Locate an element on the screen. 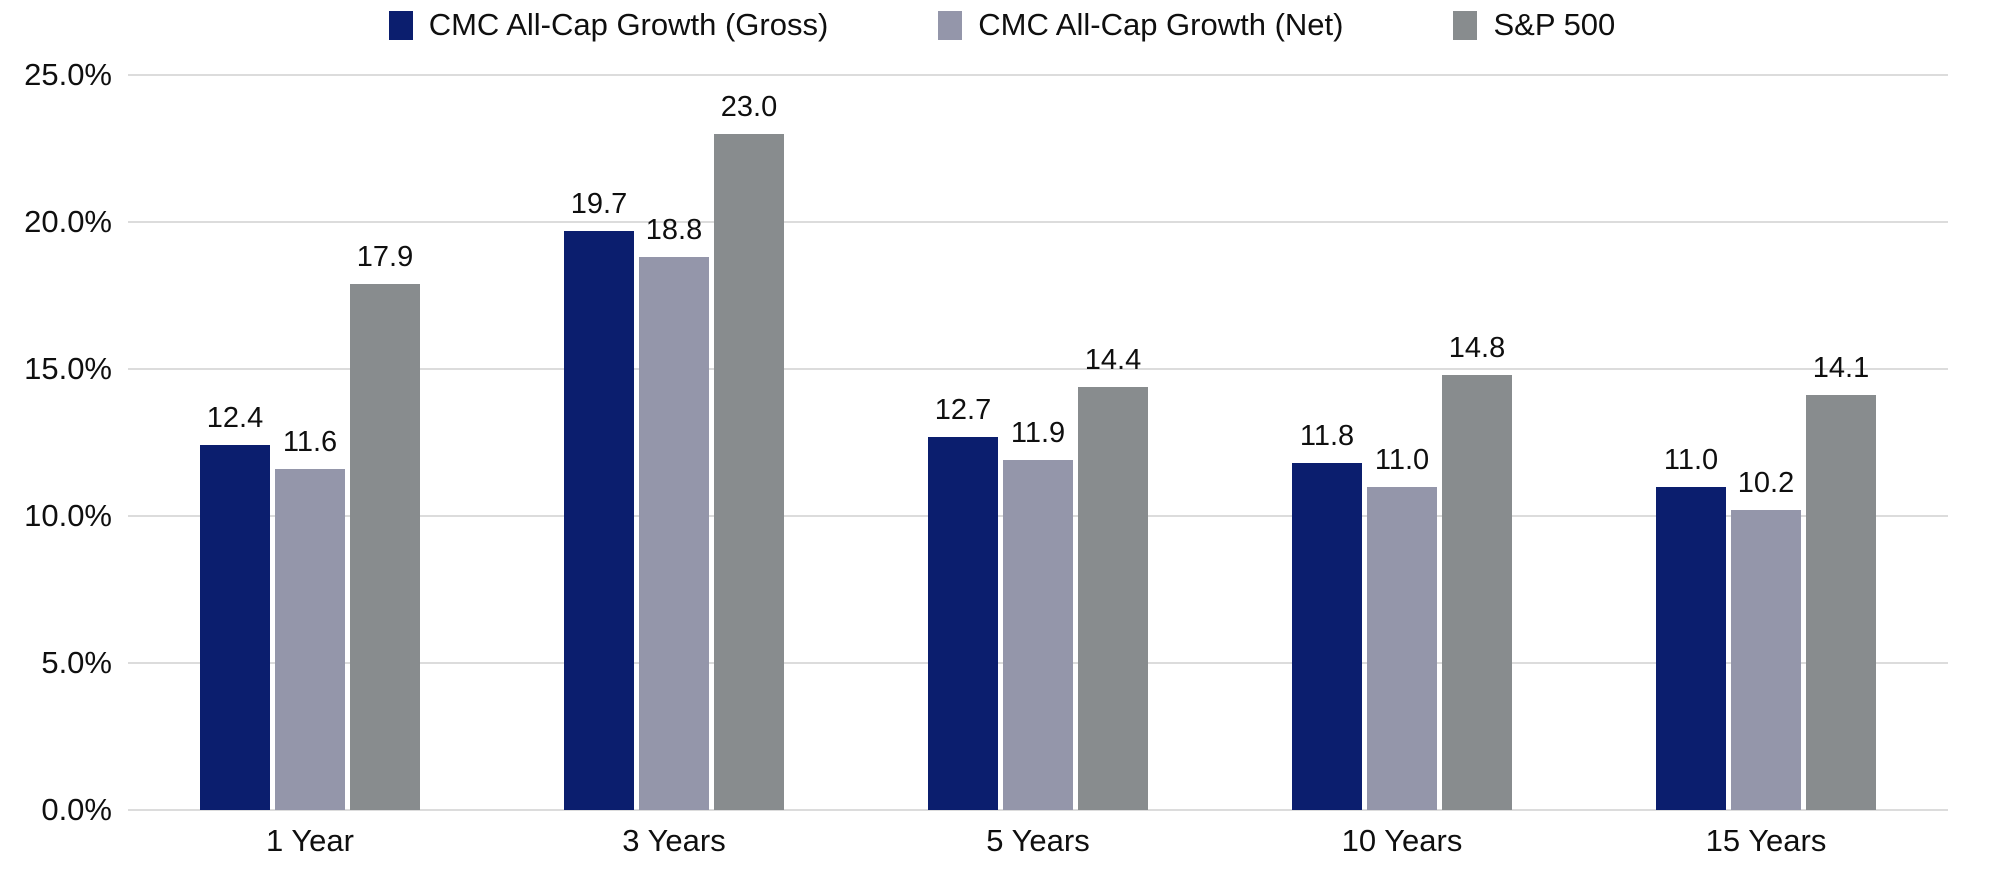 This screenshot has height=884, width=2004. category-label: 10 Years is located at coordinates (1402, 840).